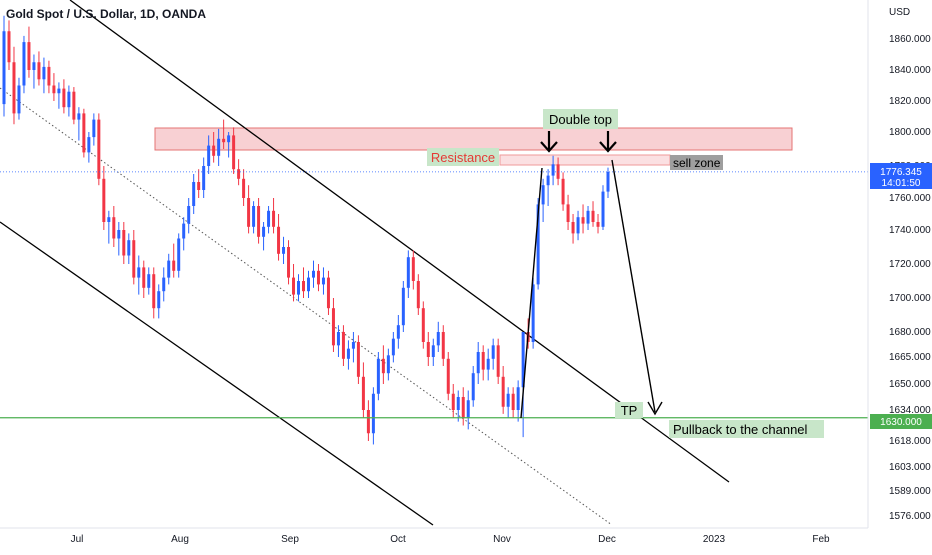 Image resolution: width=932 pixels, height=555 pixels. Describe the element at coordinates (901, 421) in the screenshot. I see `tp-price-badge` at that location.